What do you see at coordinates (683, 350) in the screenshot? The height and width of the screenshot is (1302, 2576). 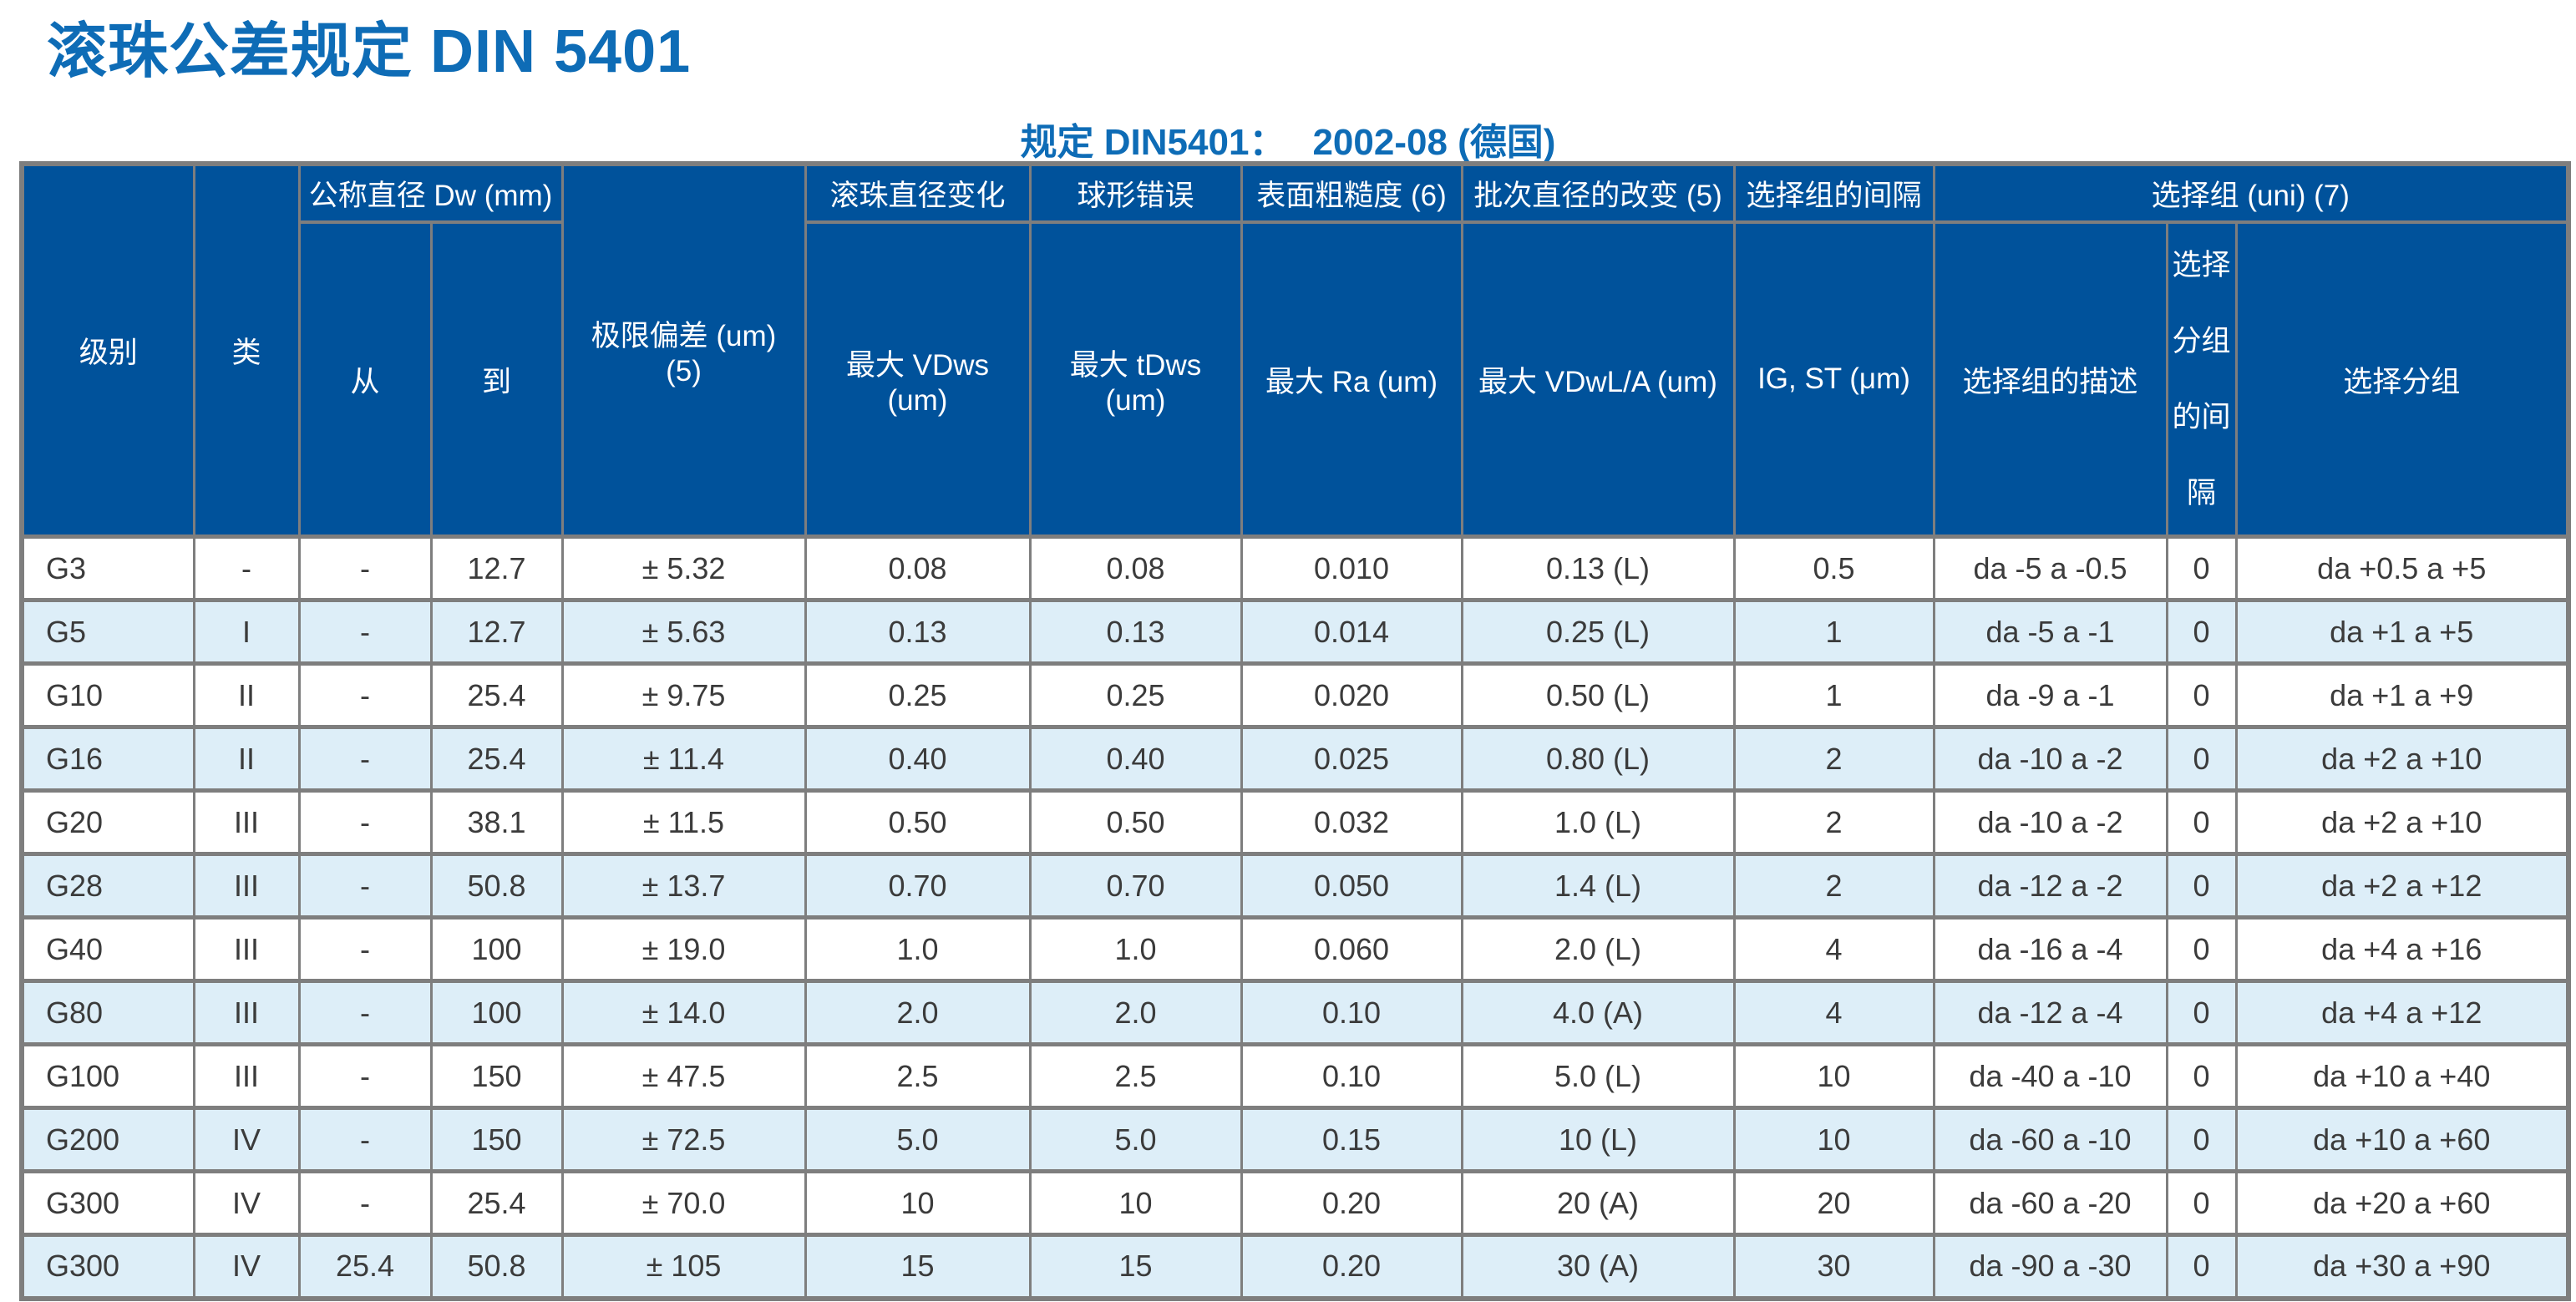 I see `header-limit-deviation: 极限偏差 (um) (5)` at bounding box center [683, 350].